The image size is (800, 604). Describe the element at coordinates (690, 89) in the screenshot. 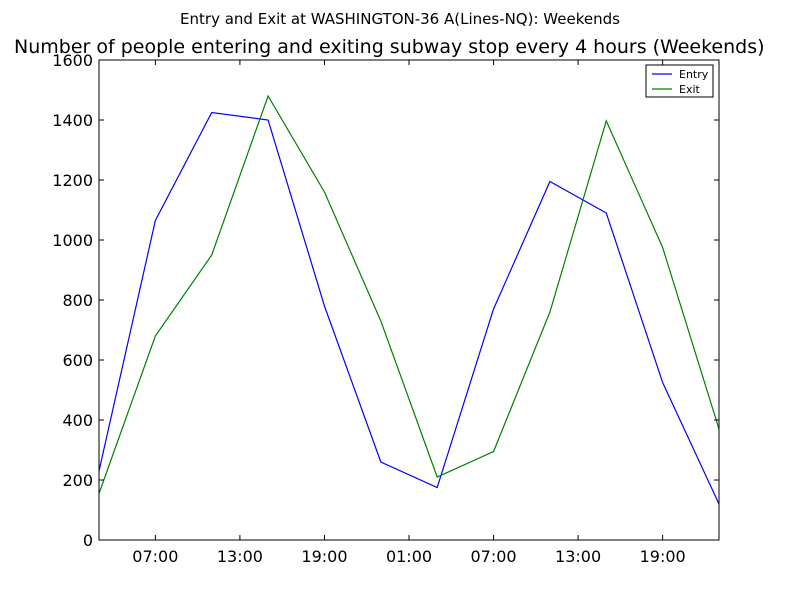

I see `legend-label-exit: Exit` at that location.